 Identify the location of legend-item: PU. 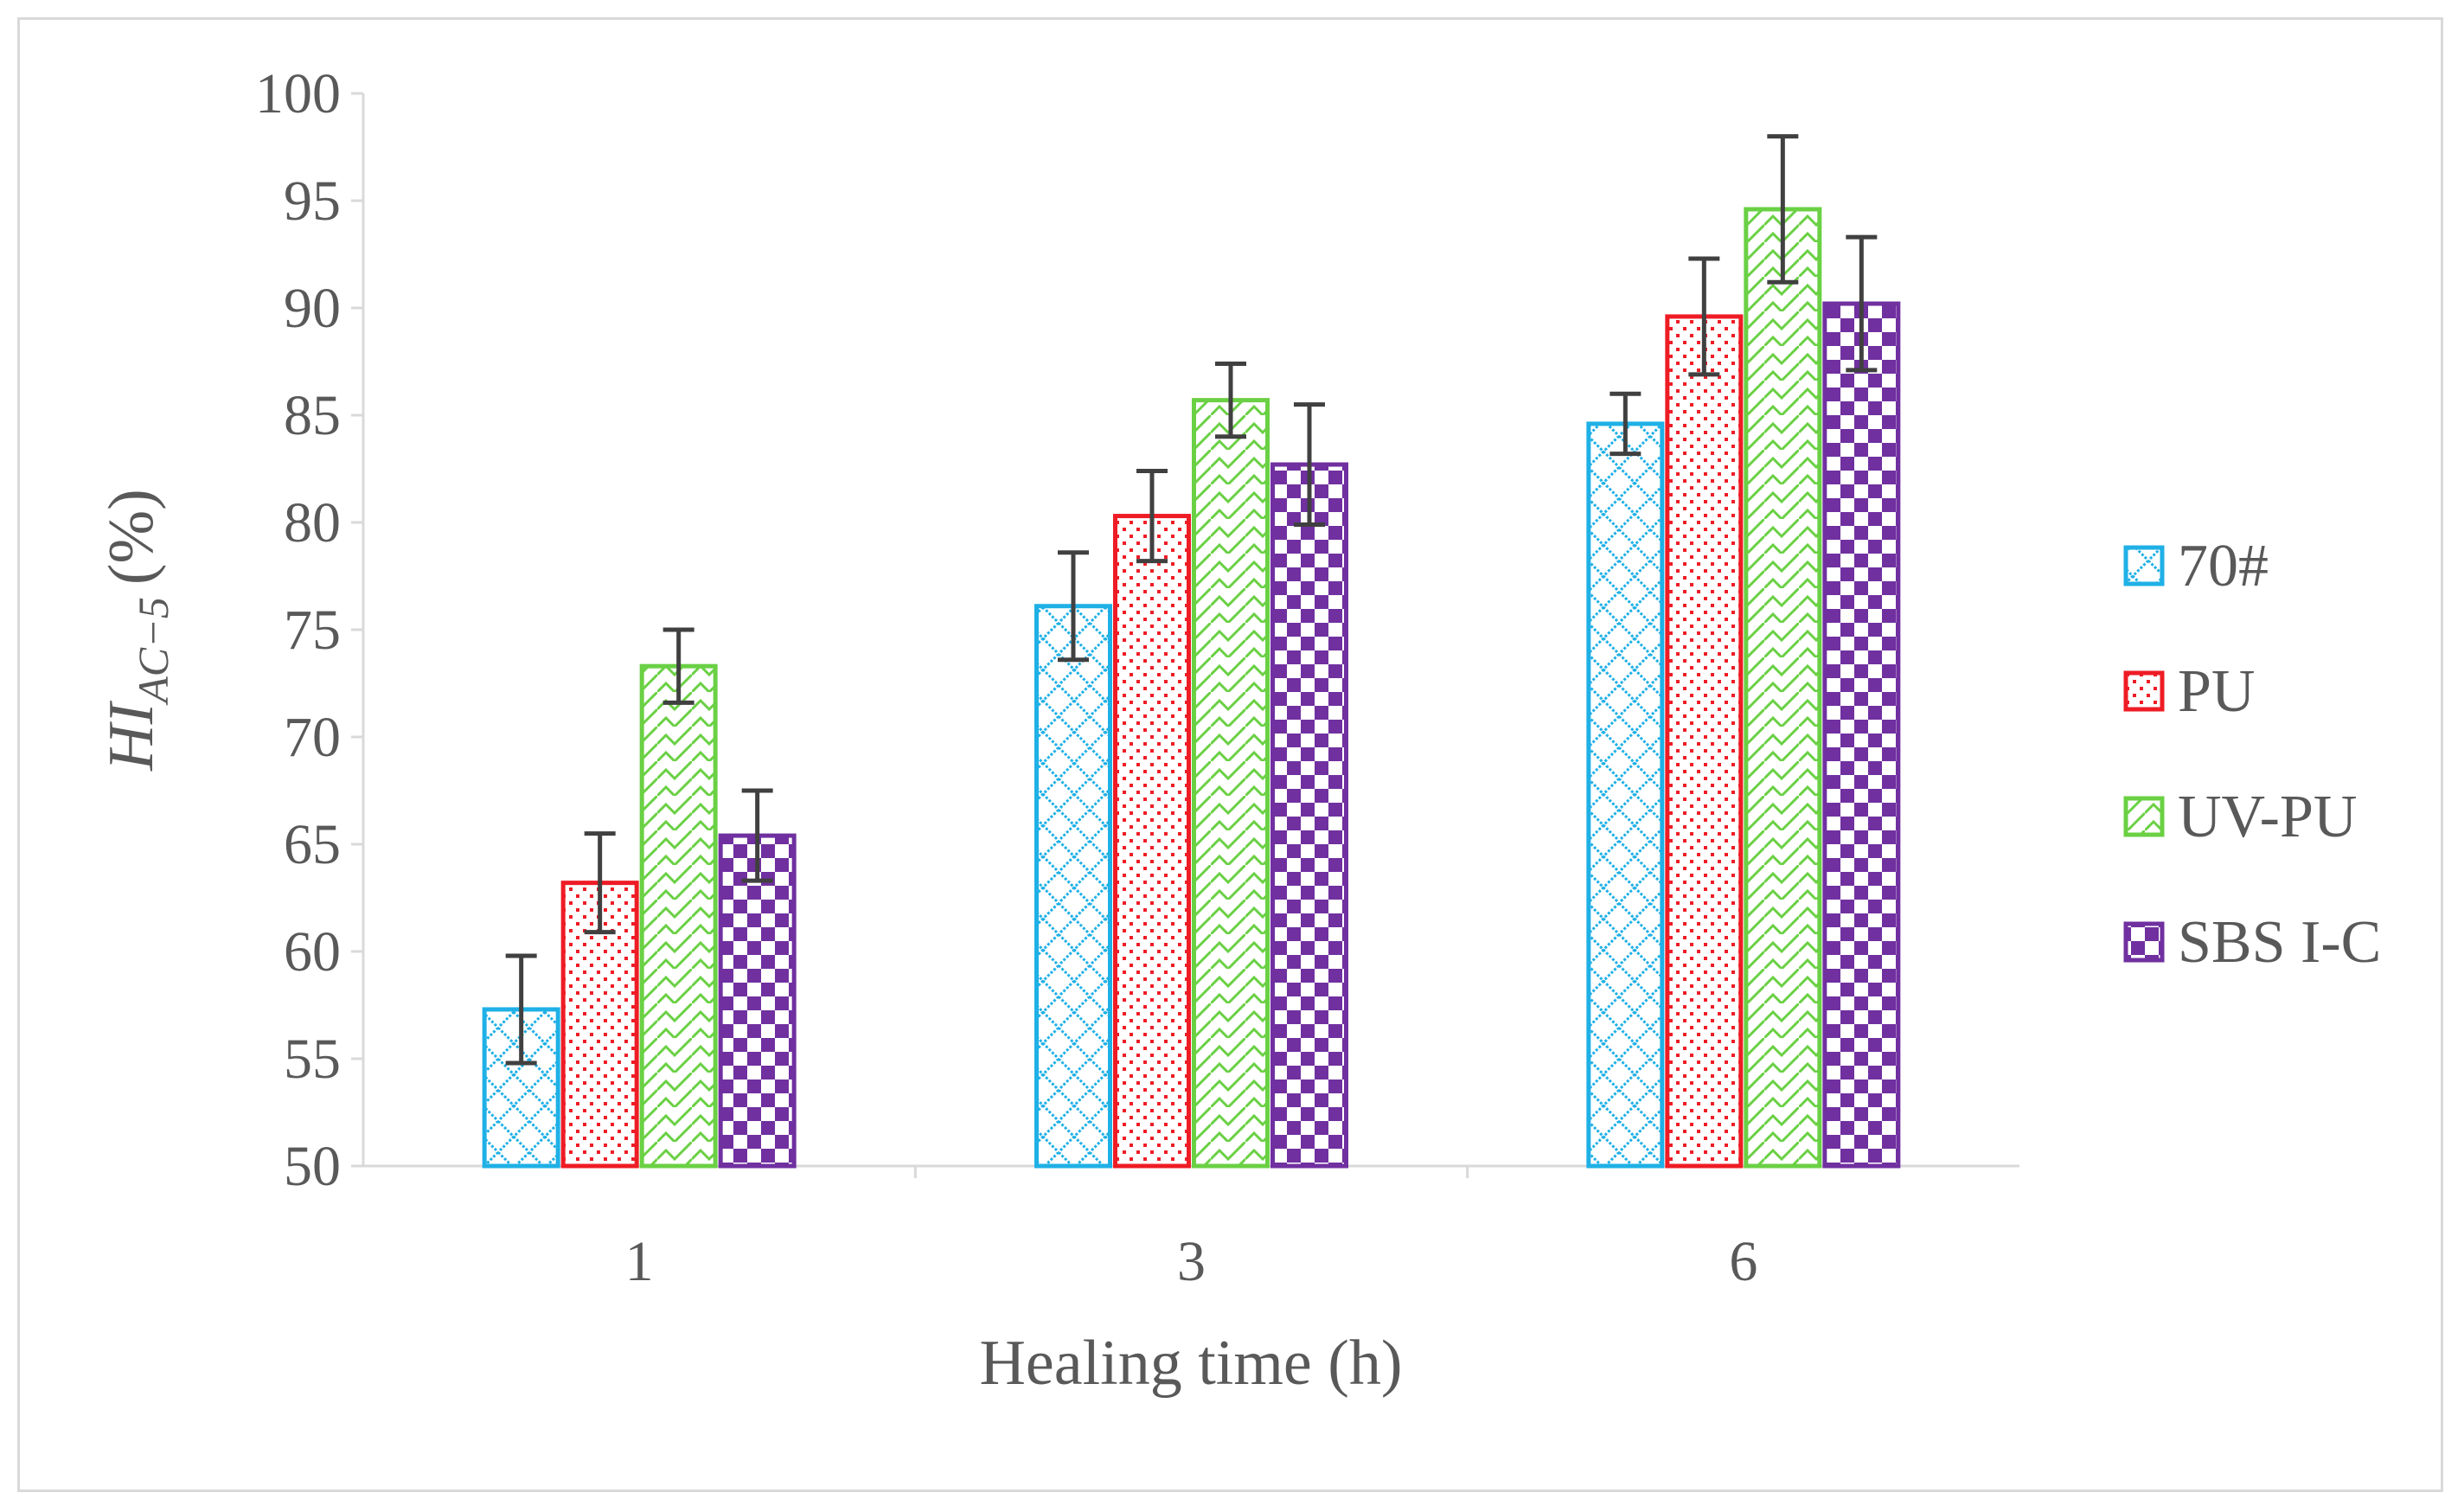
(2189, 691).